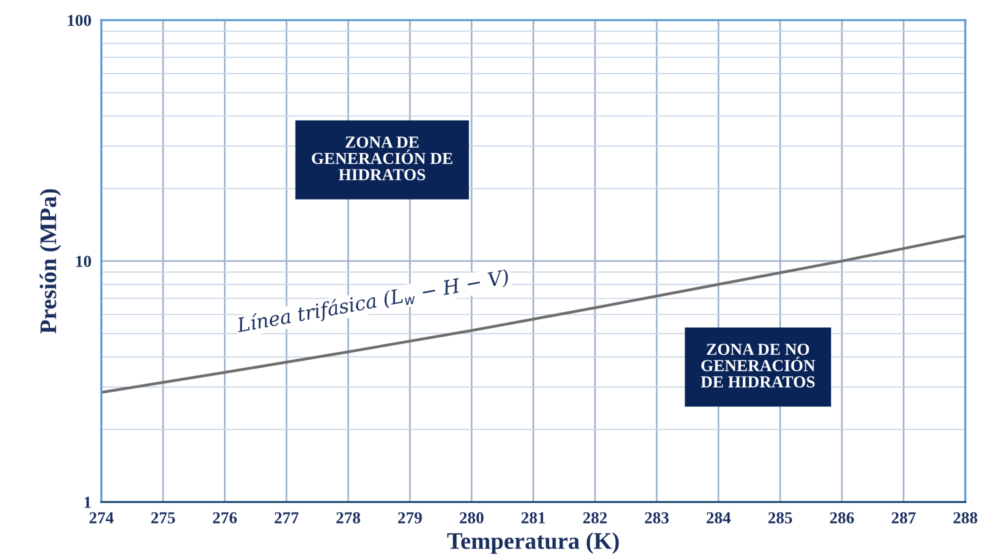 The width and height of the screenshot is (984, 559). I want to click on x-tick-label: 275, so click(163, 518).